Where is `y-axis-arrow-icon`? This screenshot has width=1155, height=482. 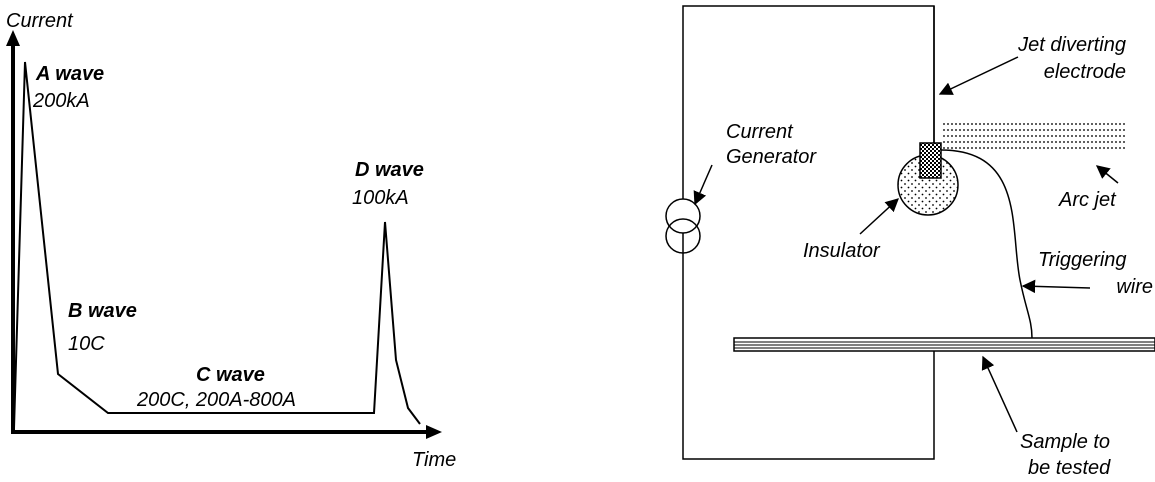 y-axis-arrow-icon is located at coordinates (13, 38).